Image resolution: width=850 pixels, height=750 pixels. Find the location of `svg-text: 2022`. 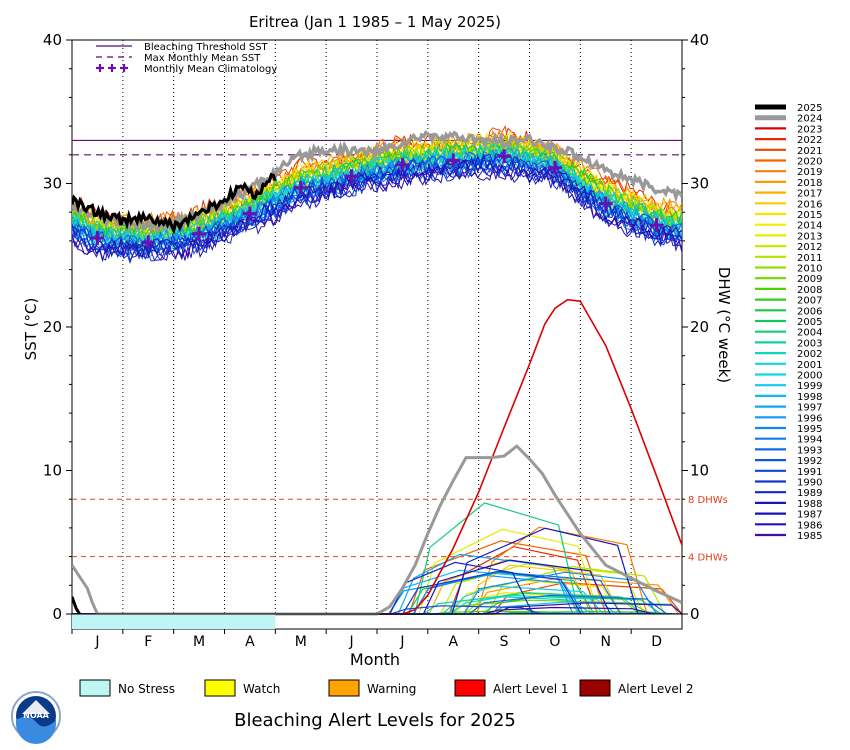

svg-text: 2022 is located at coordinates (809, 140).